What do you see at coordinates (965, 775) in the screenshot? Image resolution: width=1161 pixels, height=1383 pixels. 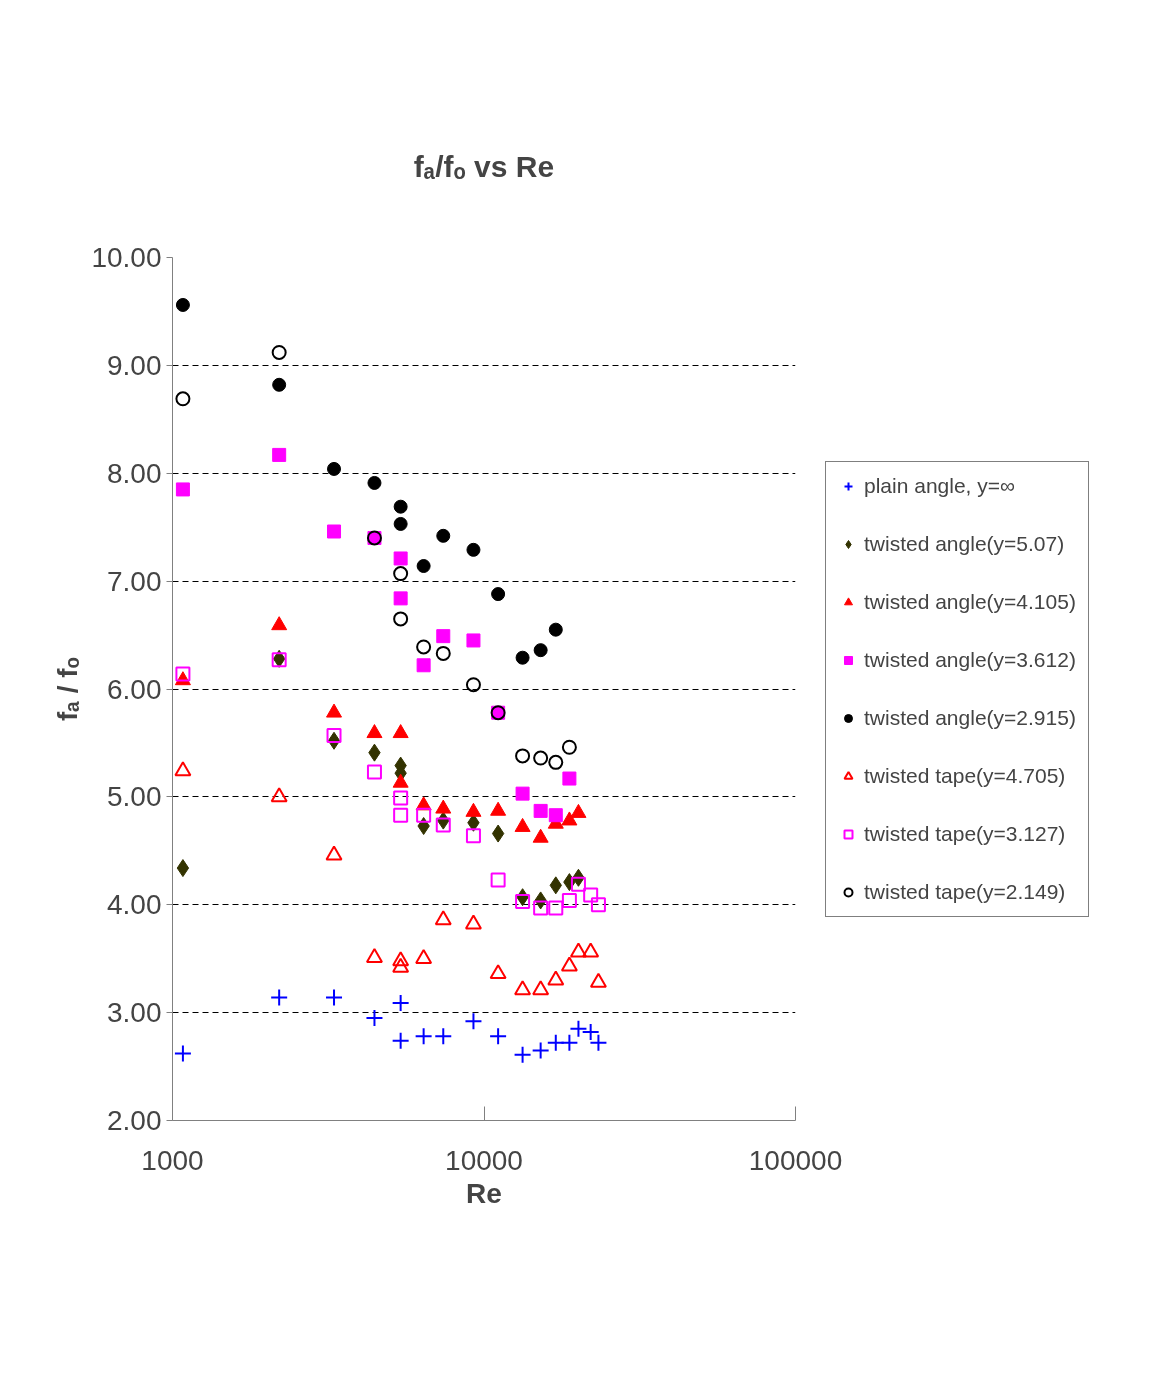 I see `legend-label: twisted tape(y=4.705)` at bounding box center [965, 775].